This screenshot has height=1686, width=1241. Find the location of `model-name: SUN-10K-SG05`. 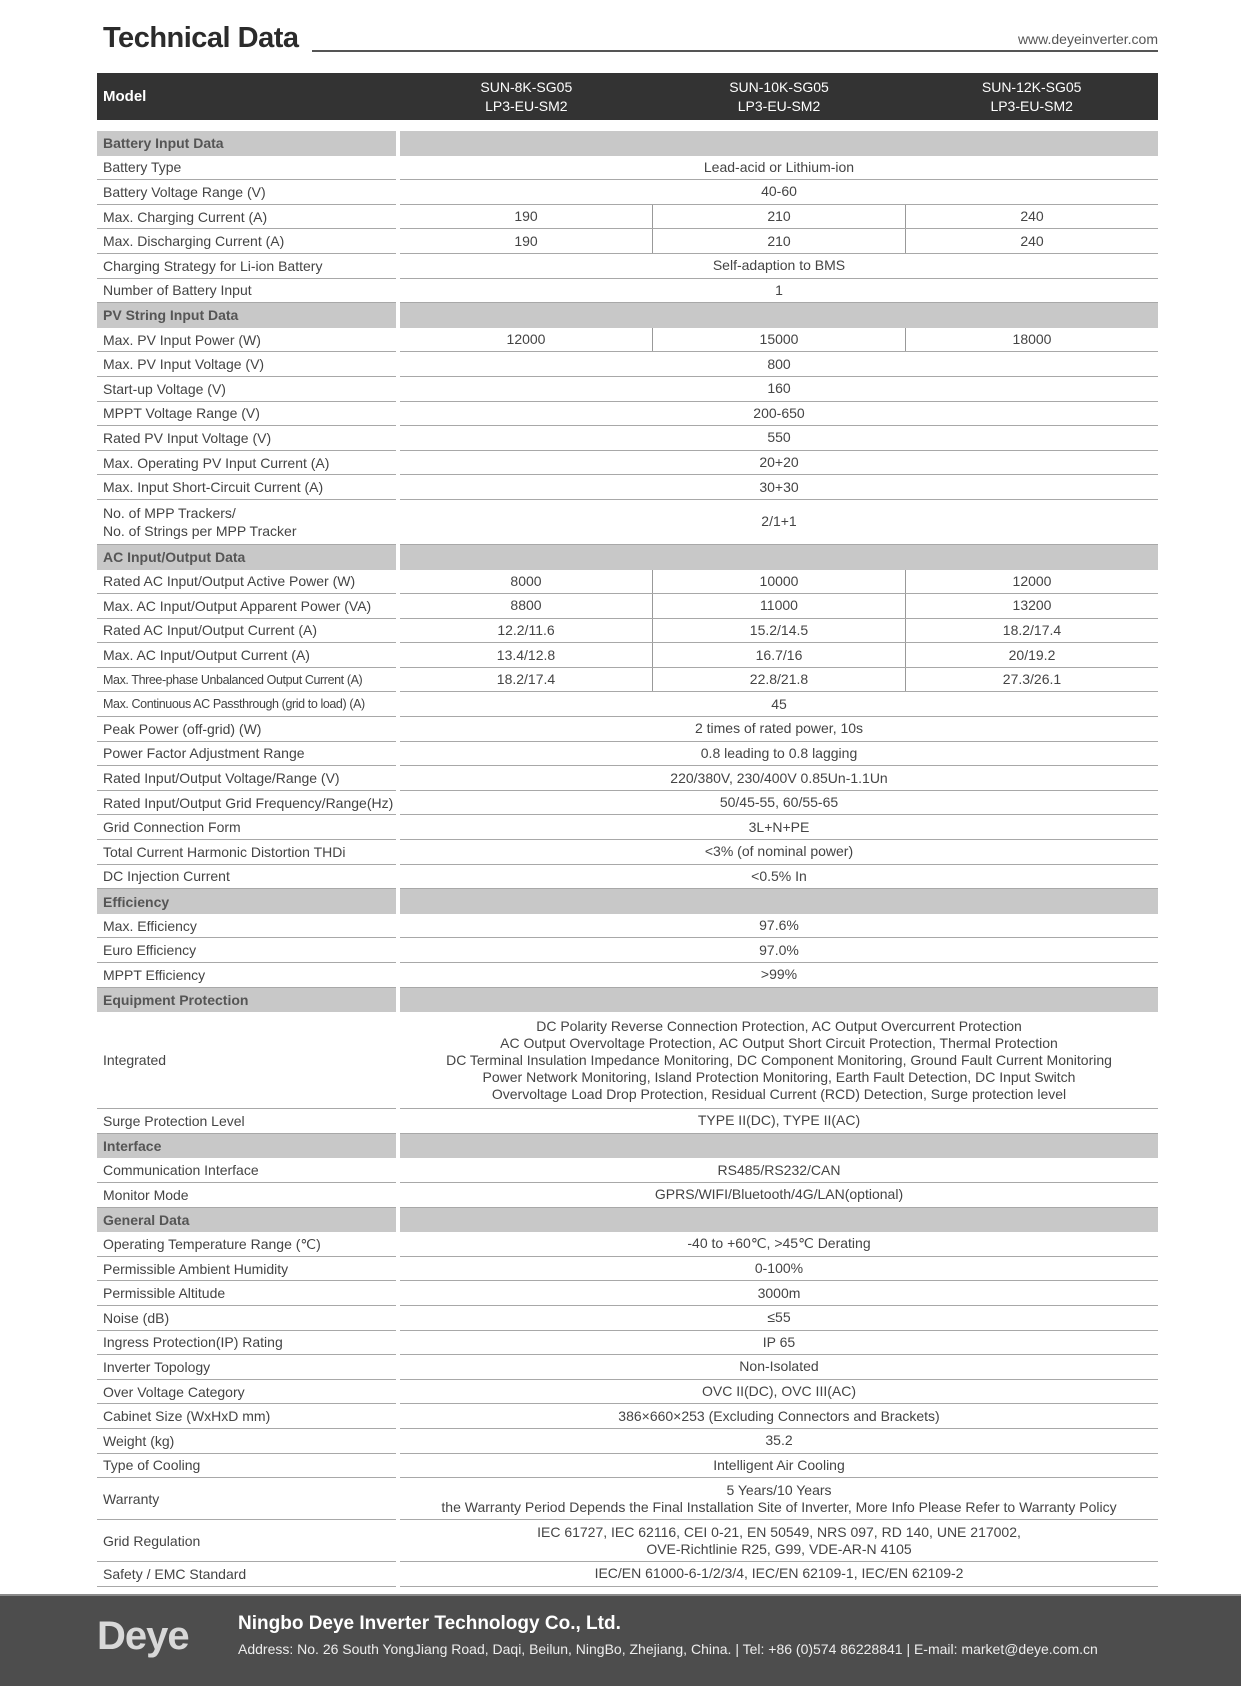

model-name: SUN-10K-SG05 is located at coordinates (779, 86).